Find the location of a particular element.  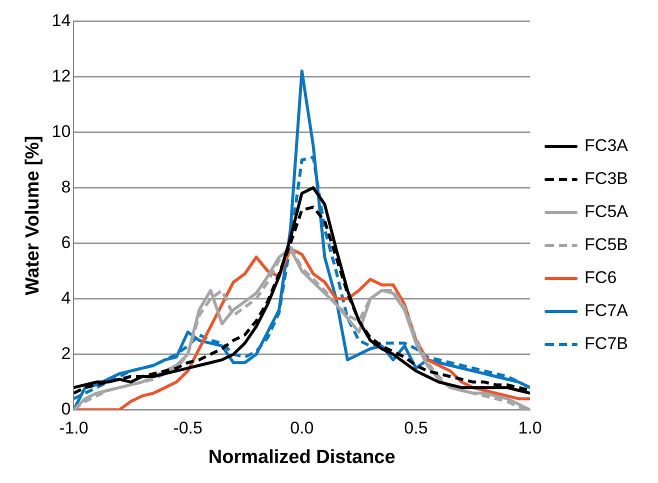

legend-label: FC7B is located at coordinates (606, 344).